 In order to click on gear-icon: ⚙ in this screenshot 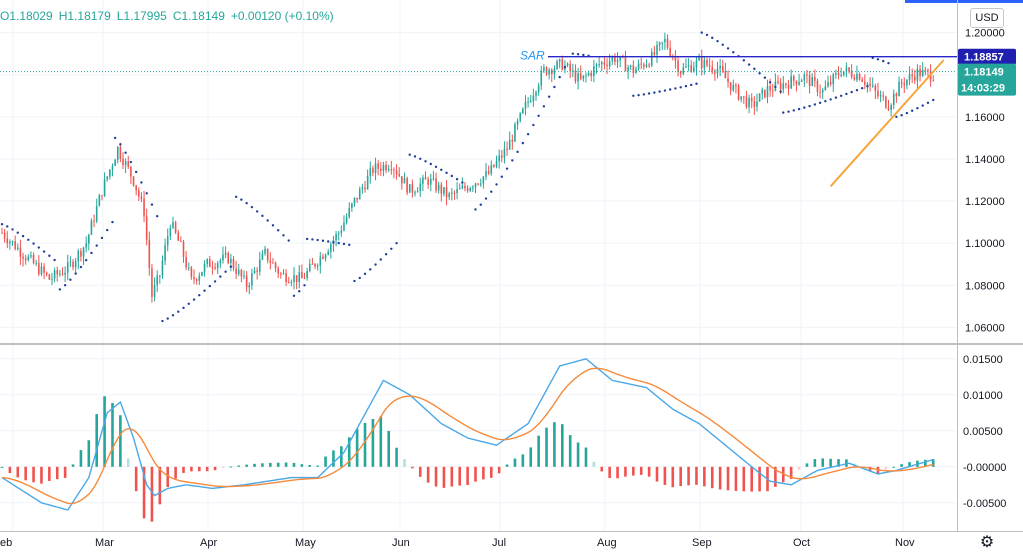, I will do `click(987, 542)`.